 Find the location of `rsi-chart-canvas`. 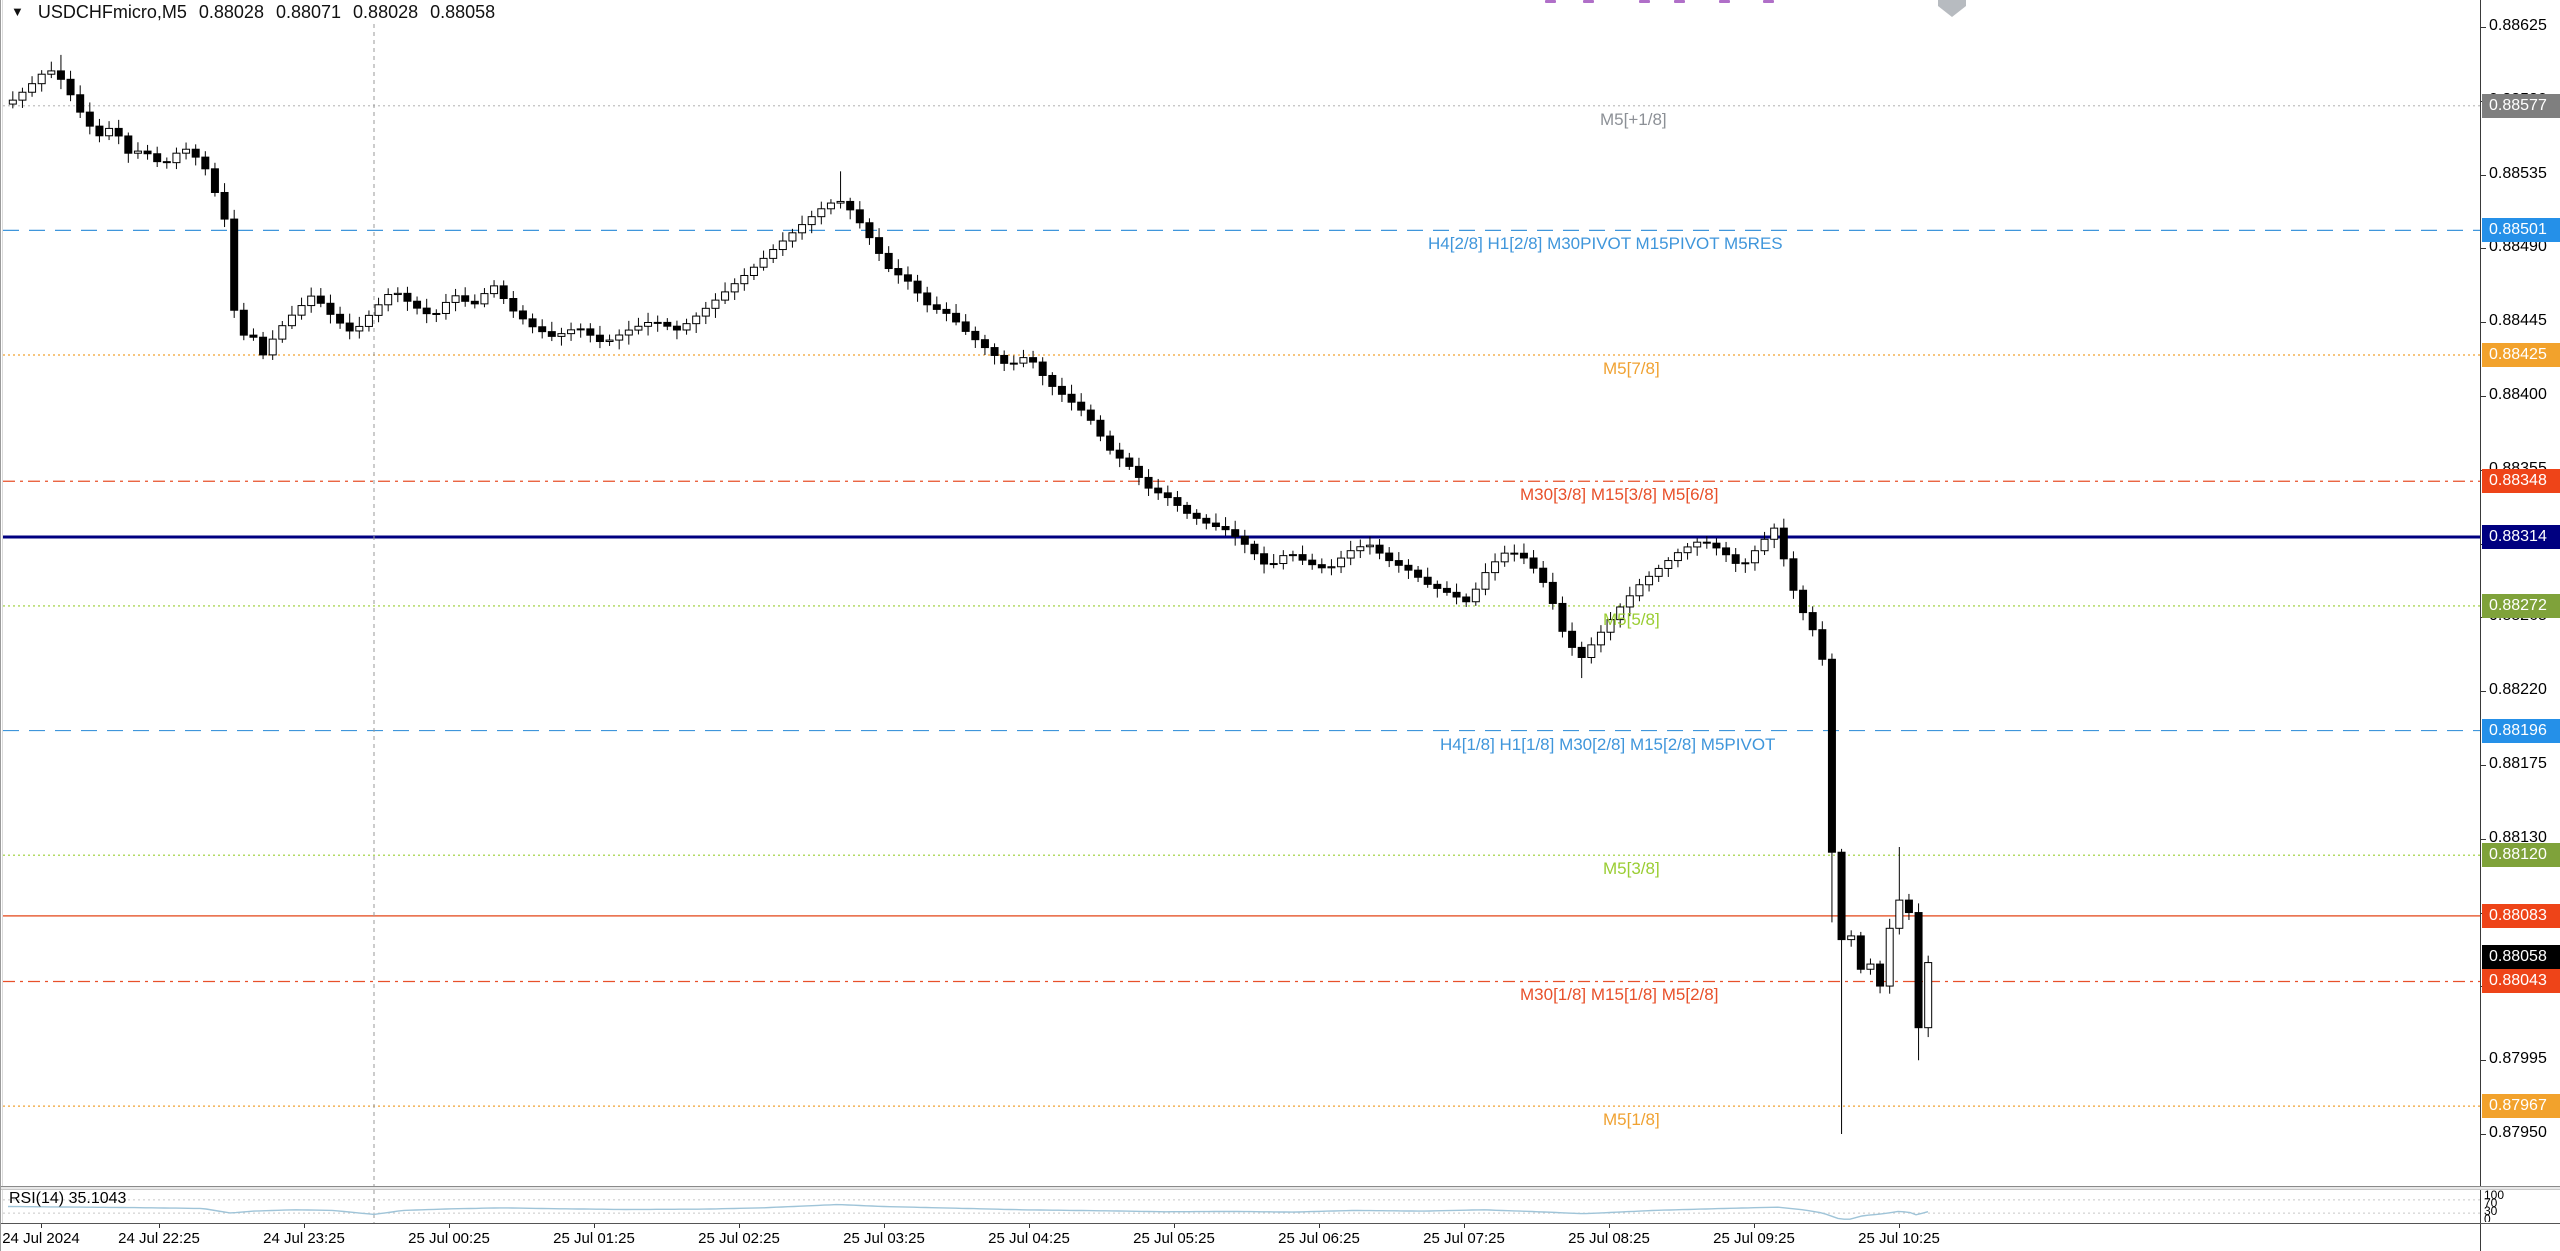

rsi-chart-canvas is located at coordinates (1241, 1206).